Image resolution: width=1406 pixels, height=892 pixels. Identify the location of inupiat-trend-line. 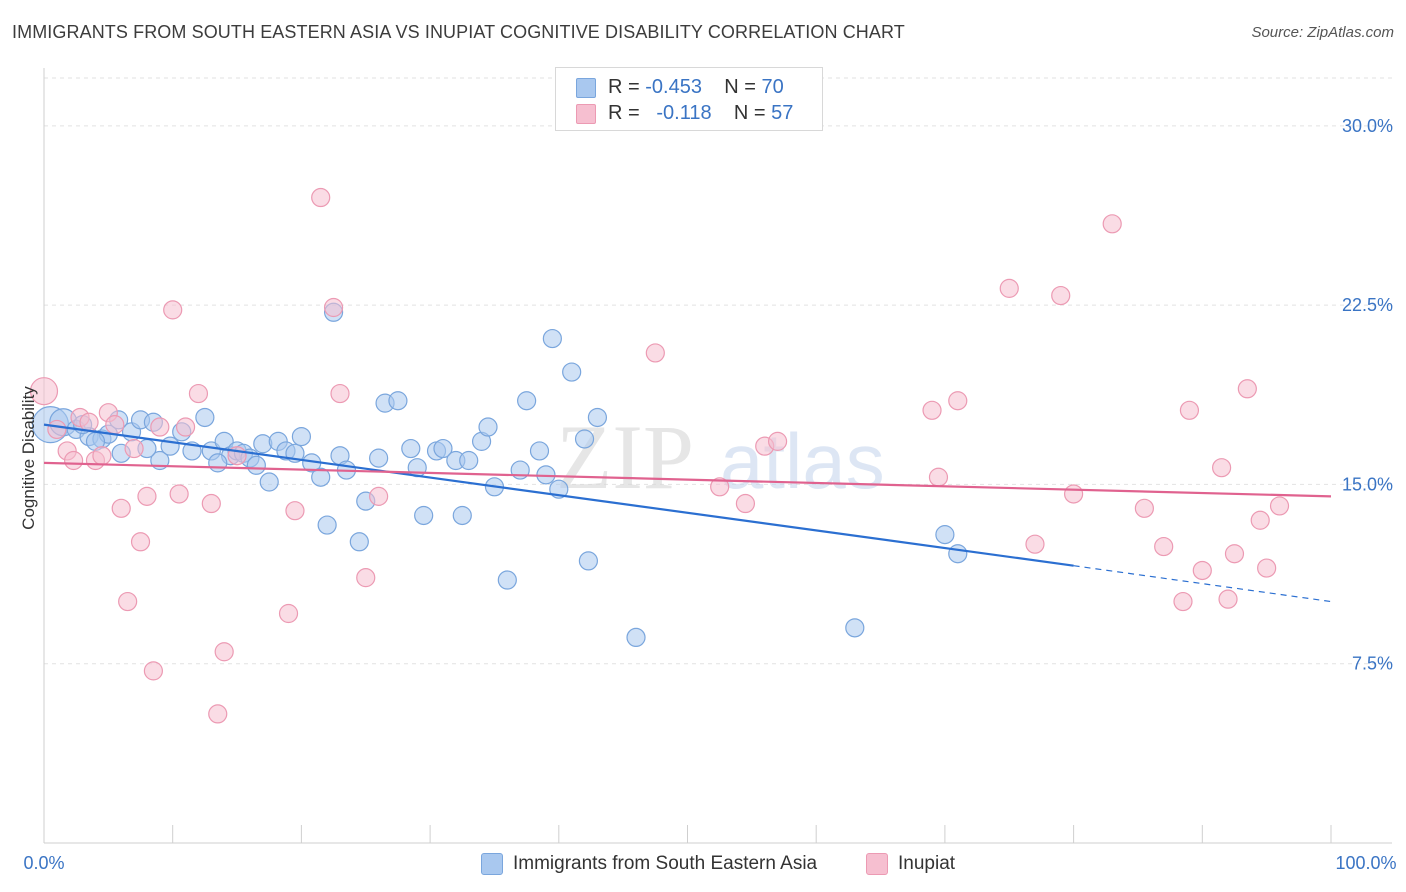
(687, 479).